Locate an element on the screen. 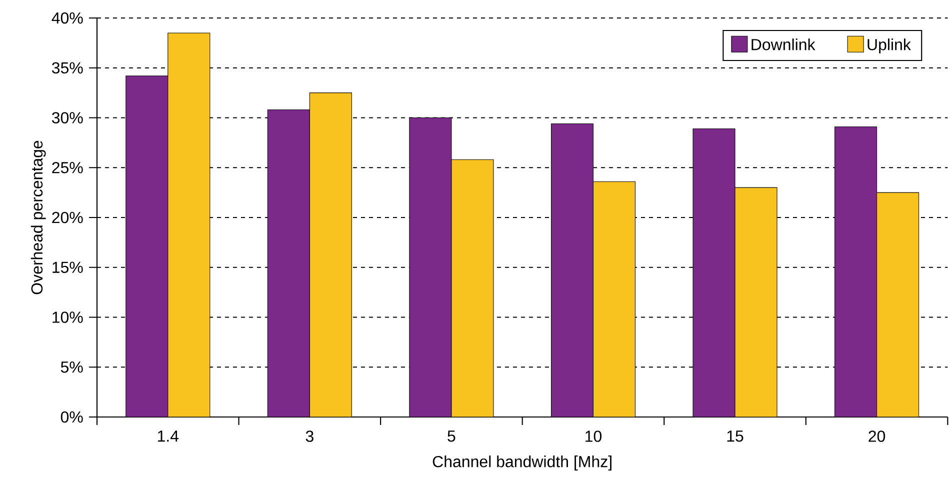 The width and height of the screenshot is (949, 490). x-tick-label: 20 is located at coordinates (877, 436).